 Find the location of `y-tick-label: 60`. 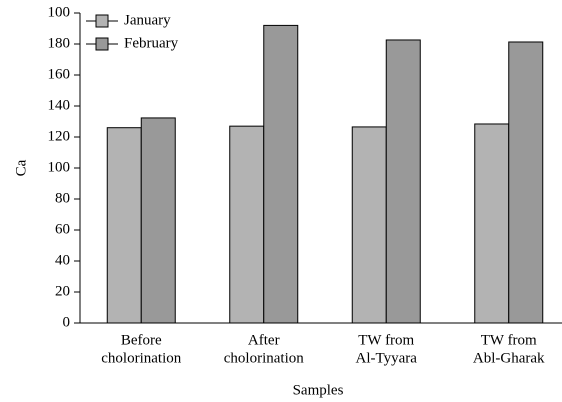

y-tick-label: 60 is located at coordinates (62, 229).